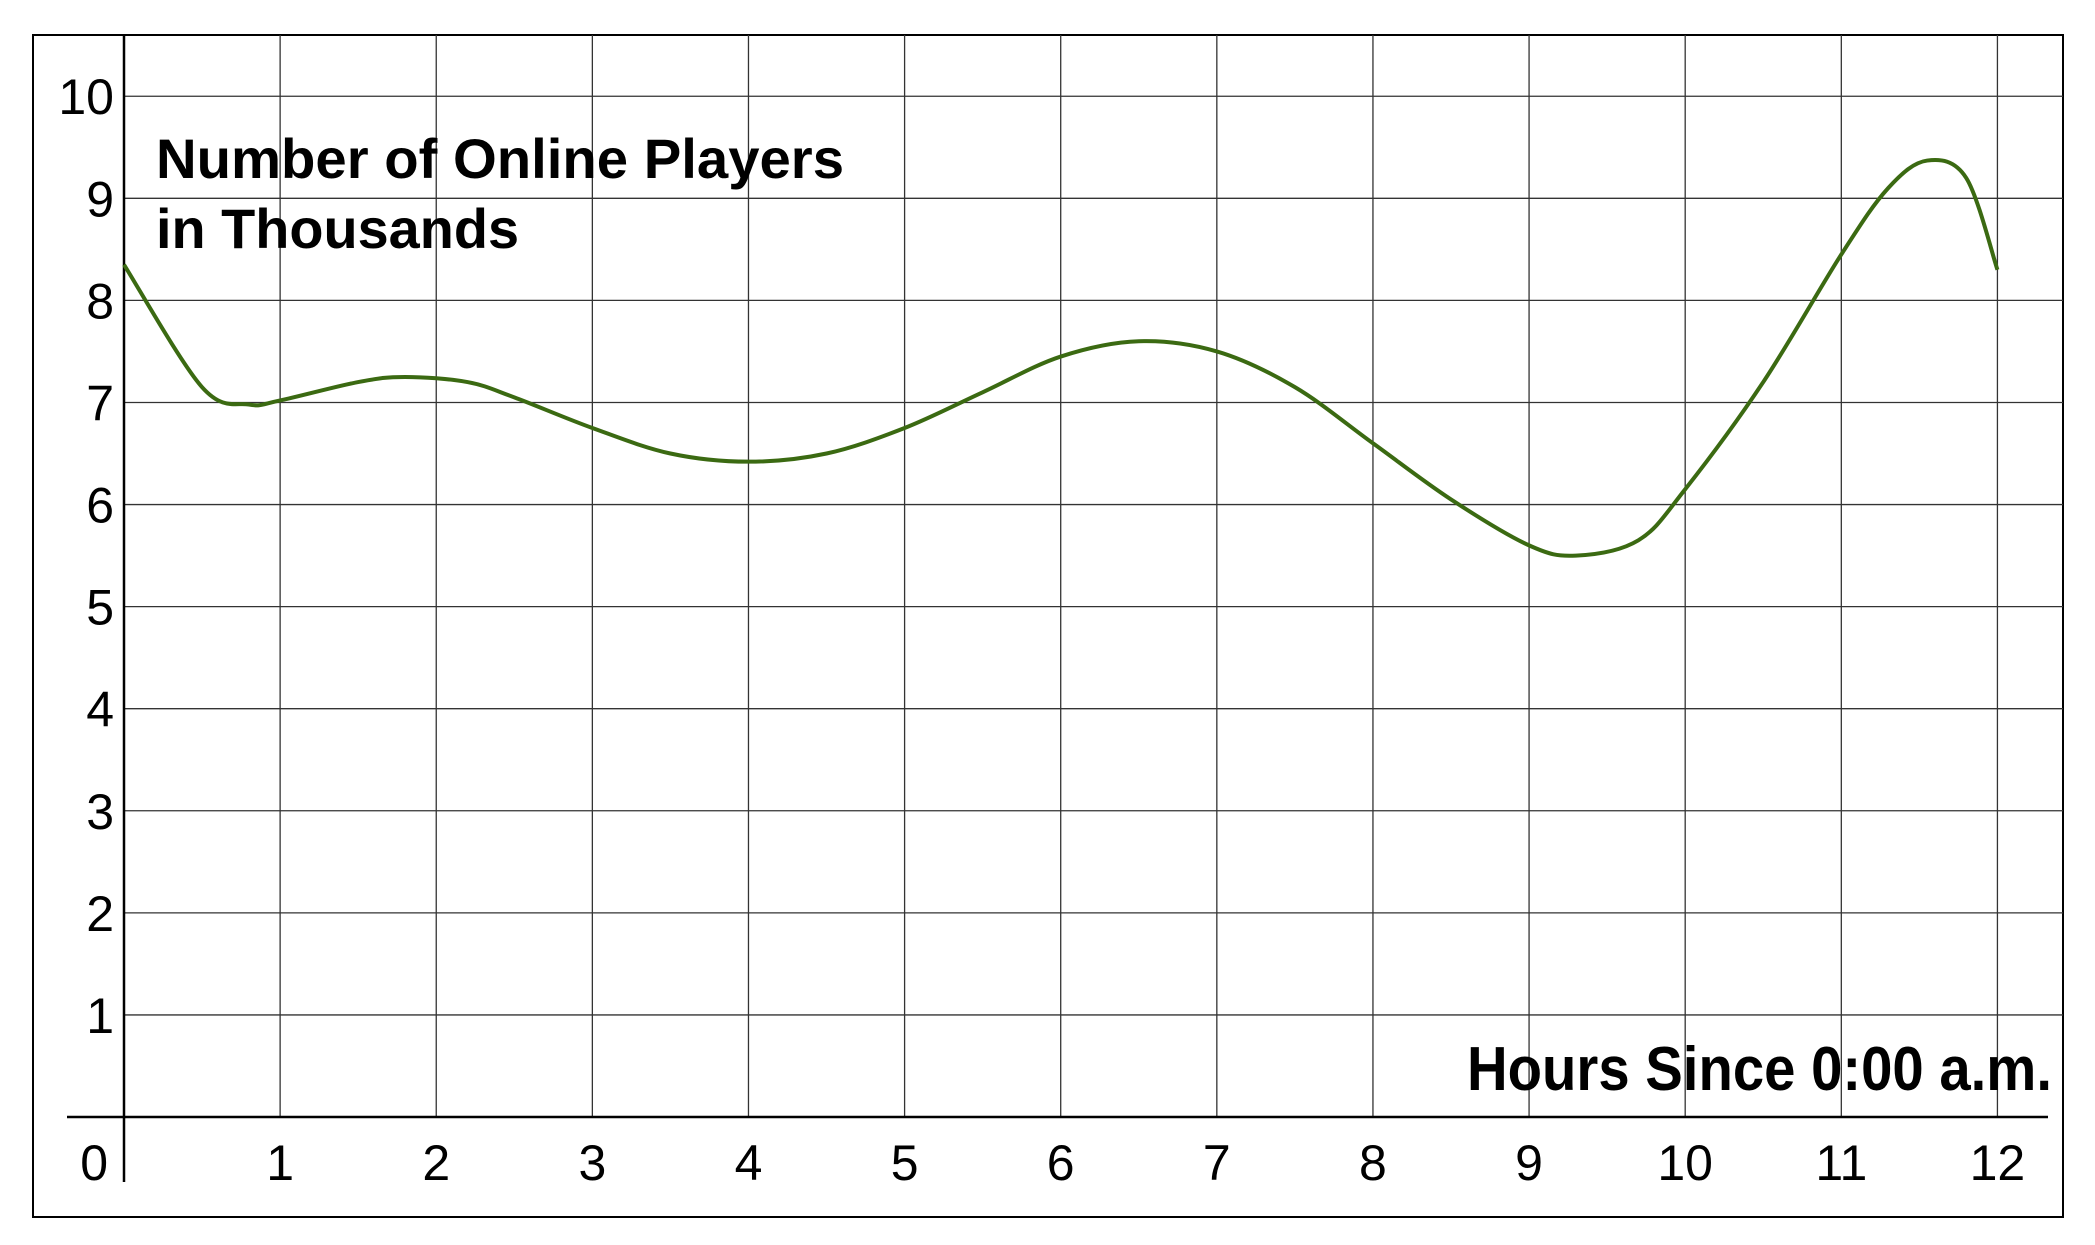 The image size is (2095, 1245). Describe the element at coordinates (592, 1163) in the screenshot. I see `x-tick-label: 3` at that location.